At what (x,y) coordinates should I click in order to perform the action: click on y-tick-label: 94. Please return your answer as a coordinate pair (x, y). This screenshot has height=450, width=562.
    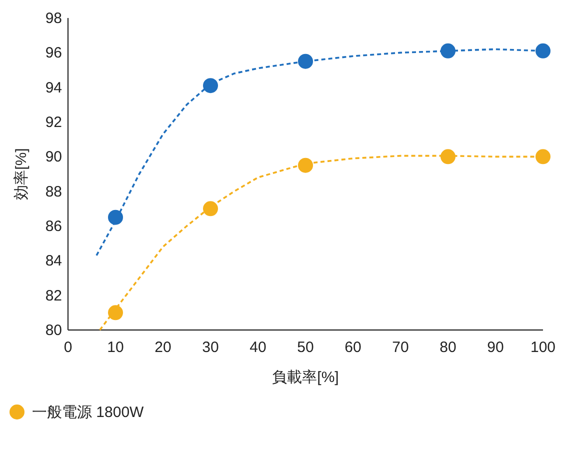
    Looking at the image, I should click on (53, 87).